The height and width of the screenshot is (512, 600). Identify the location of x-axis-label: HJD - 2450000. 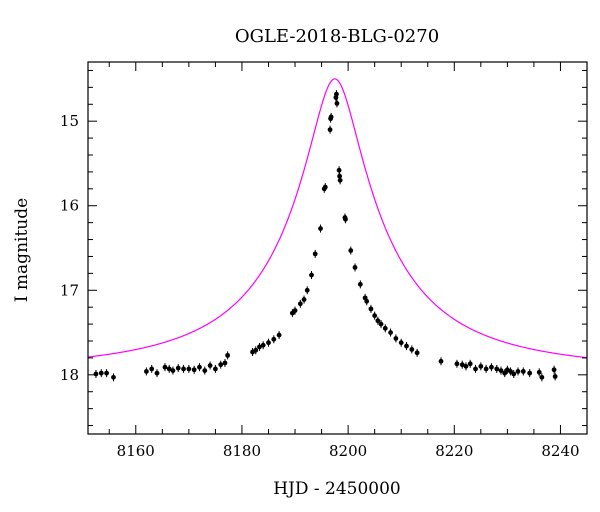
(337, 489).